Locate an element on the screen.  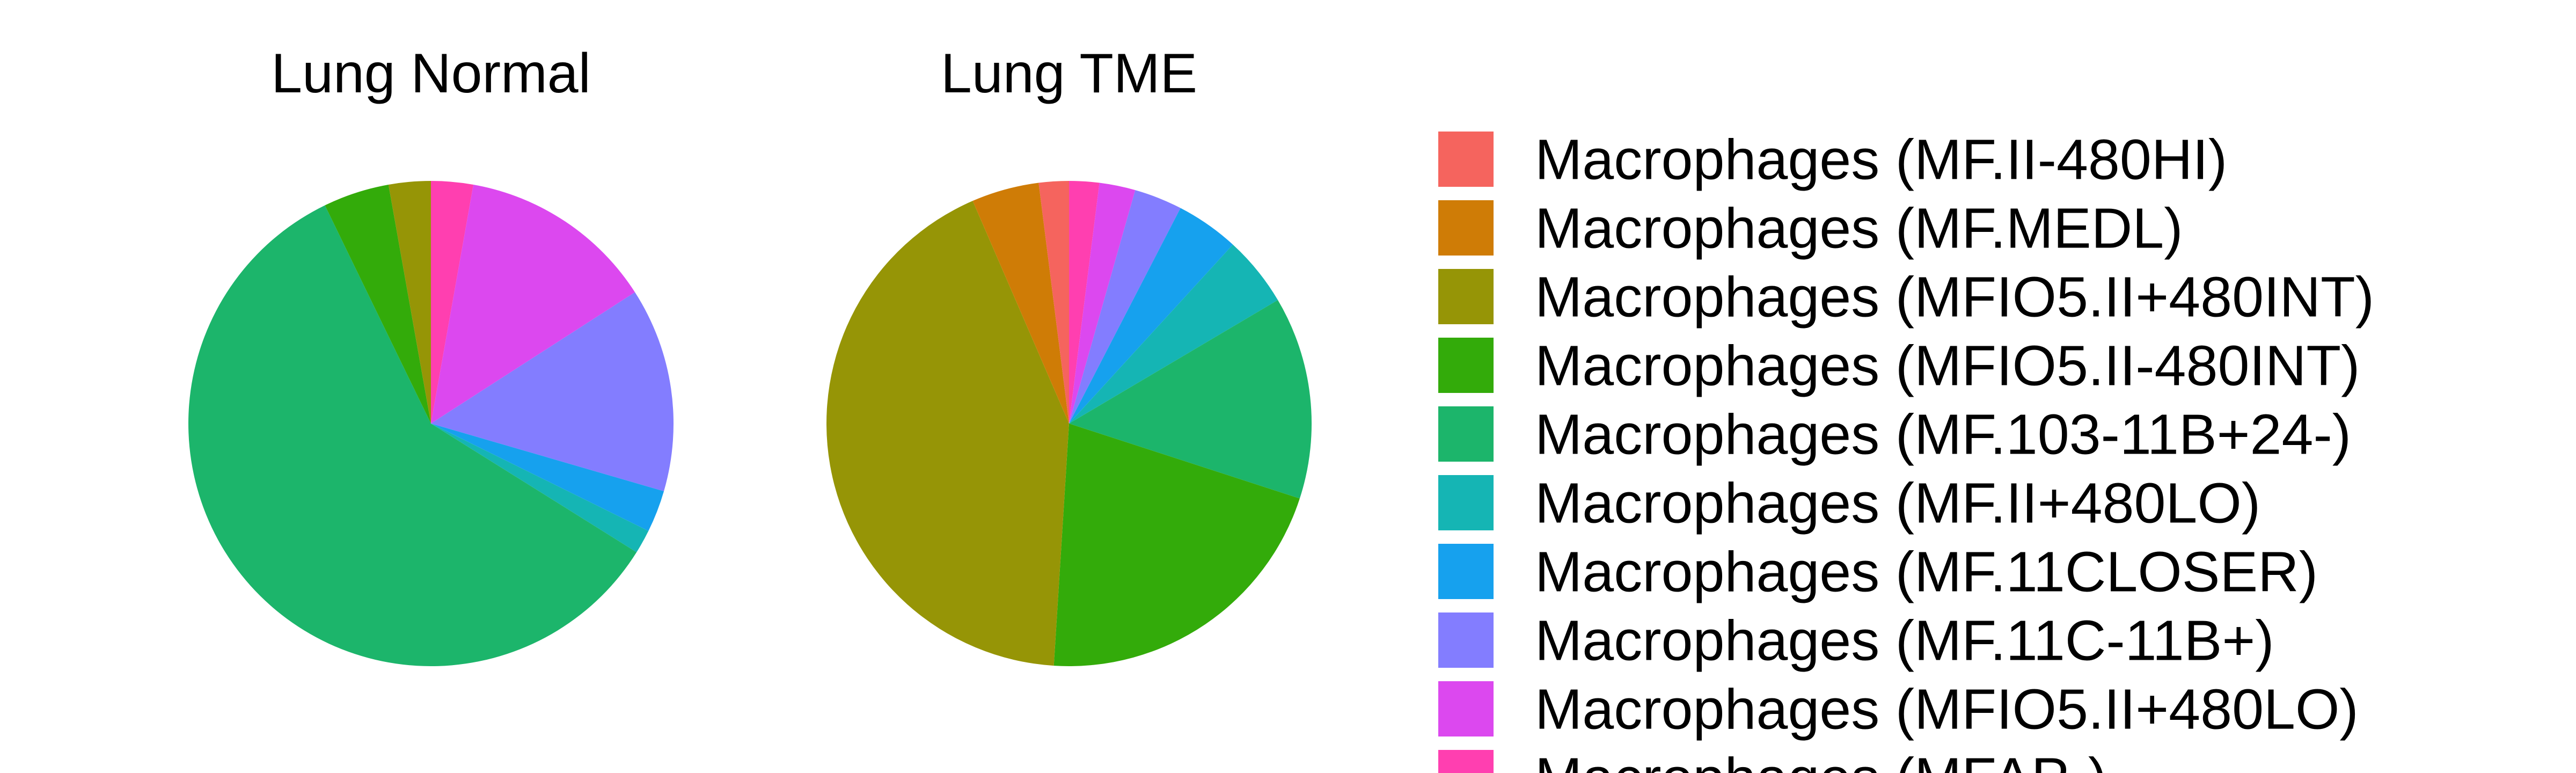
legend-item-macrophages-mfio5-ii-480lo: Macrophages (MFIO5.II+480LO) is located at coordinates (1898, 709).